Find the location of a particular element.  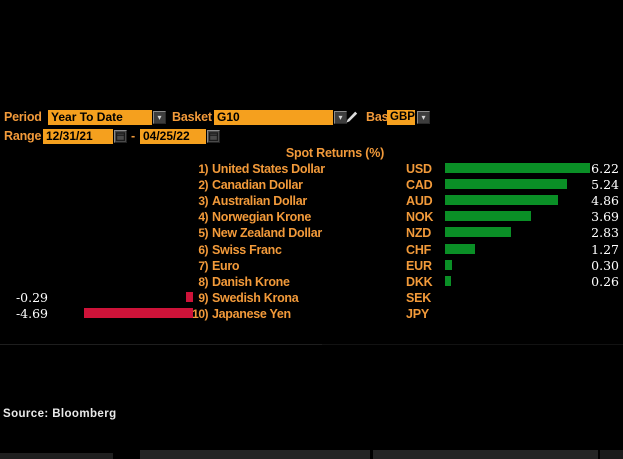

row-number: 5) is located at coordinates (203, 233).